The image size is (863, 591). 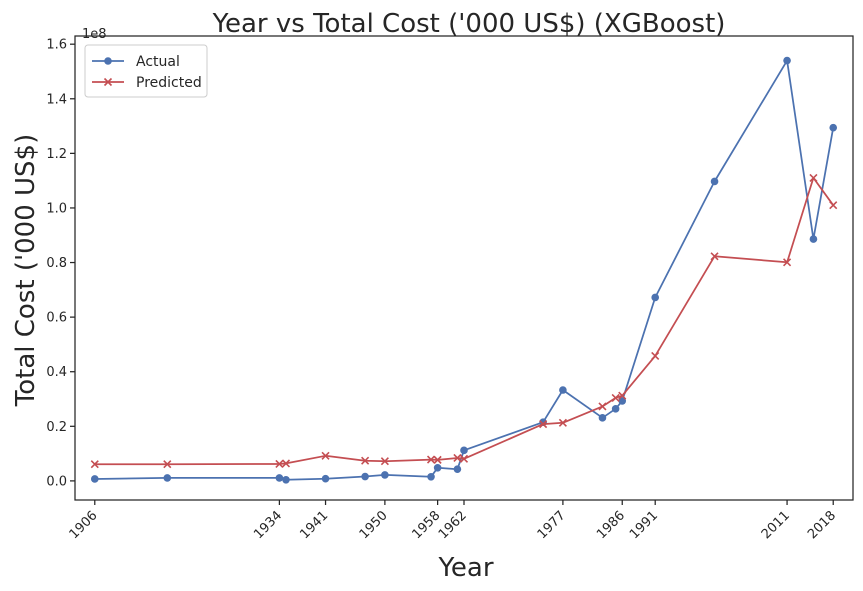 I want to click on y-tick-label: 1.0, so click(x=56, y=208).